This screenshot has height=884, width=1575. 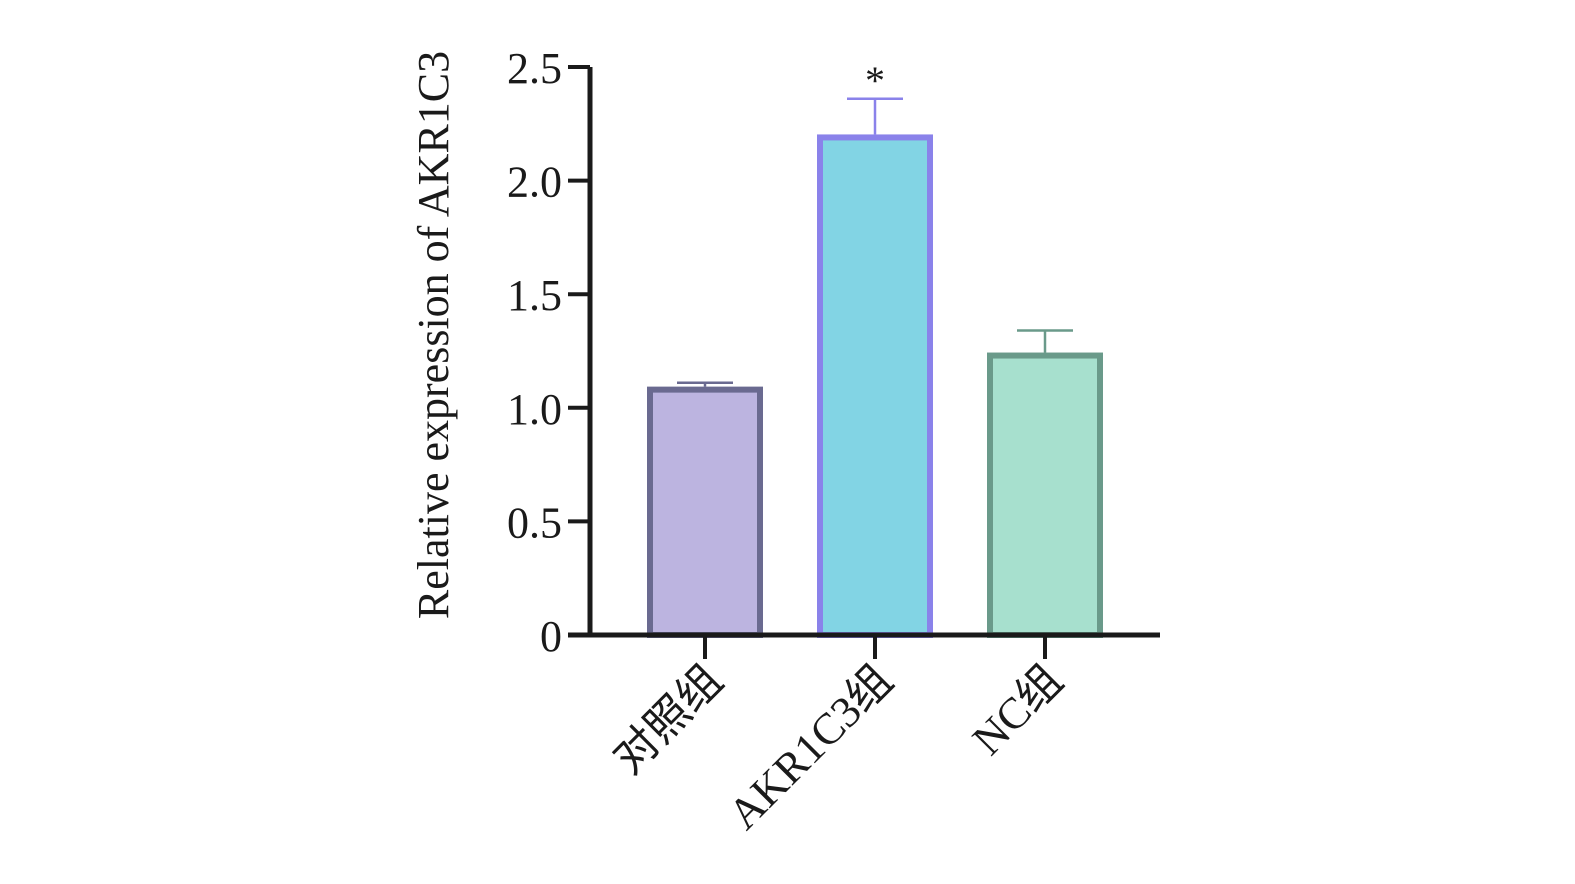 What do you see at coordinates (534, 182) in the screenshot?
I see `y-tick-label-4: 2.0` at bounding box center [534, 182].